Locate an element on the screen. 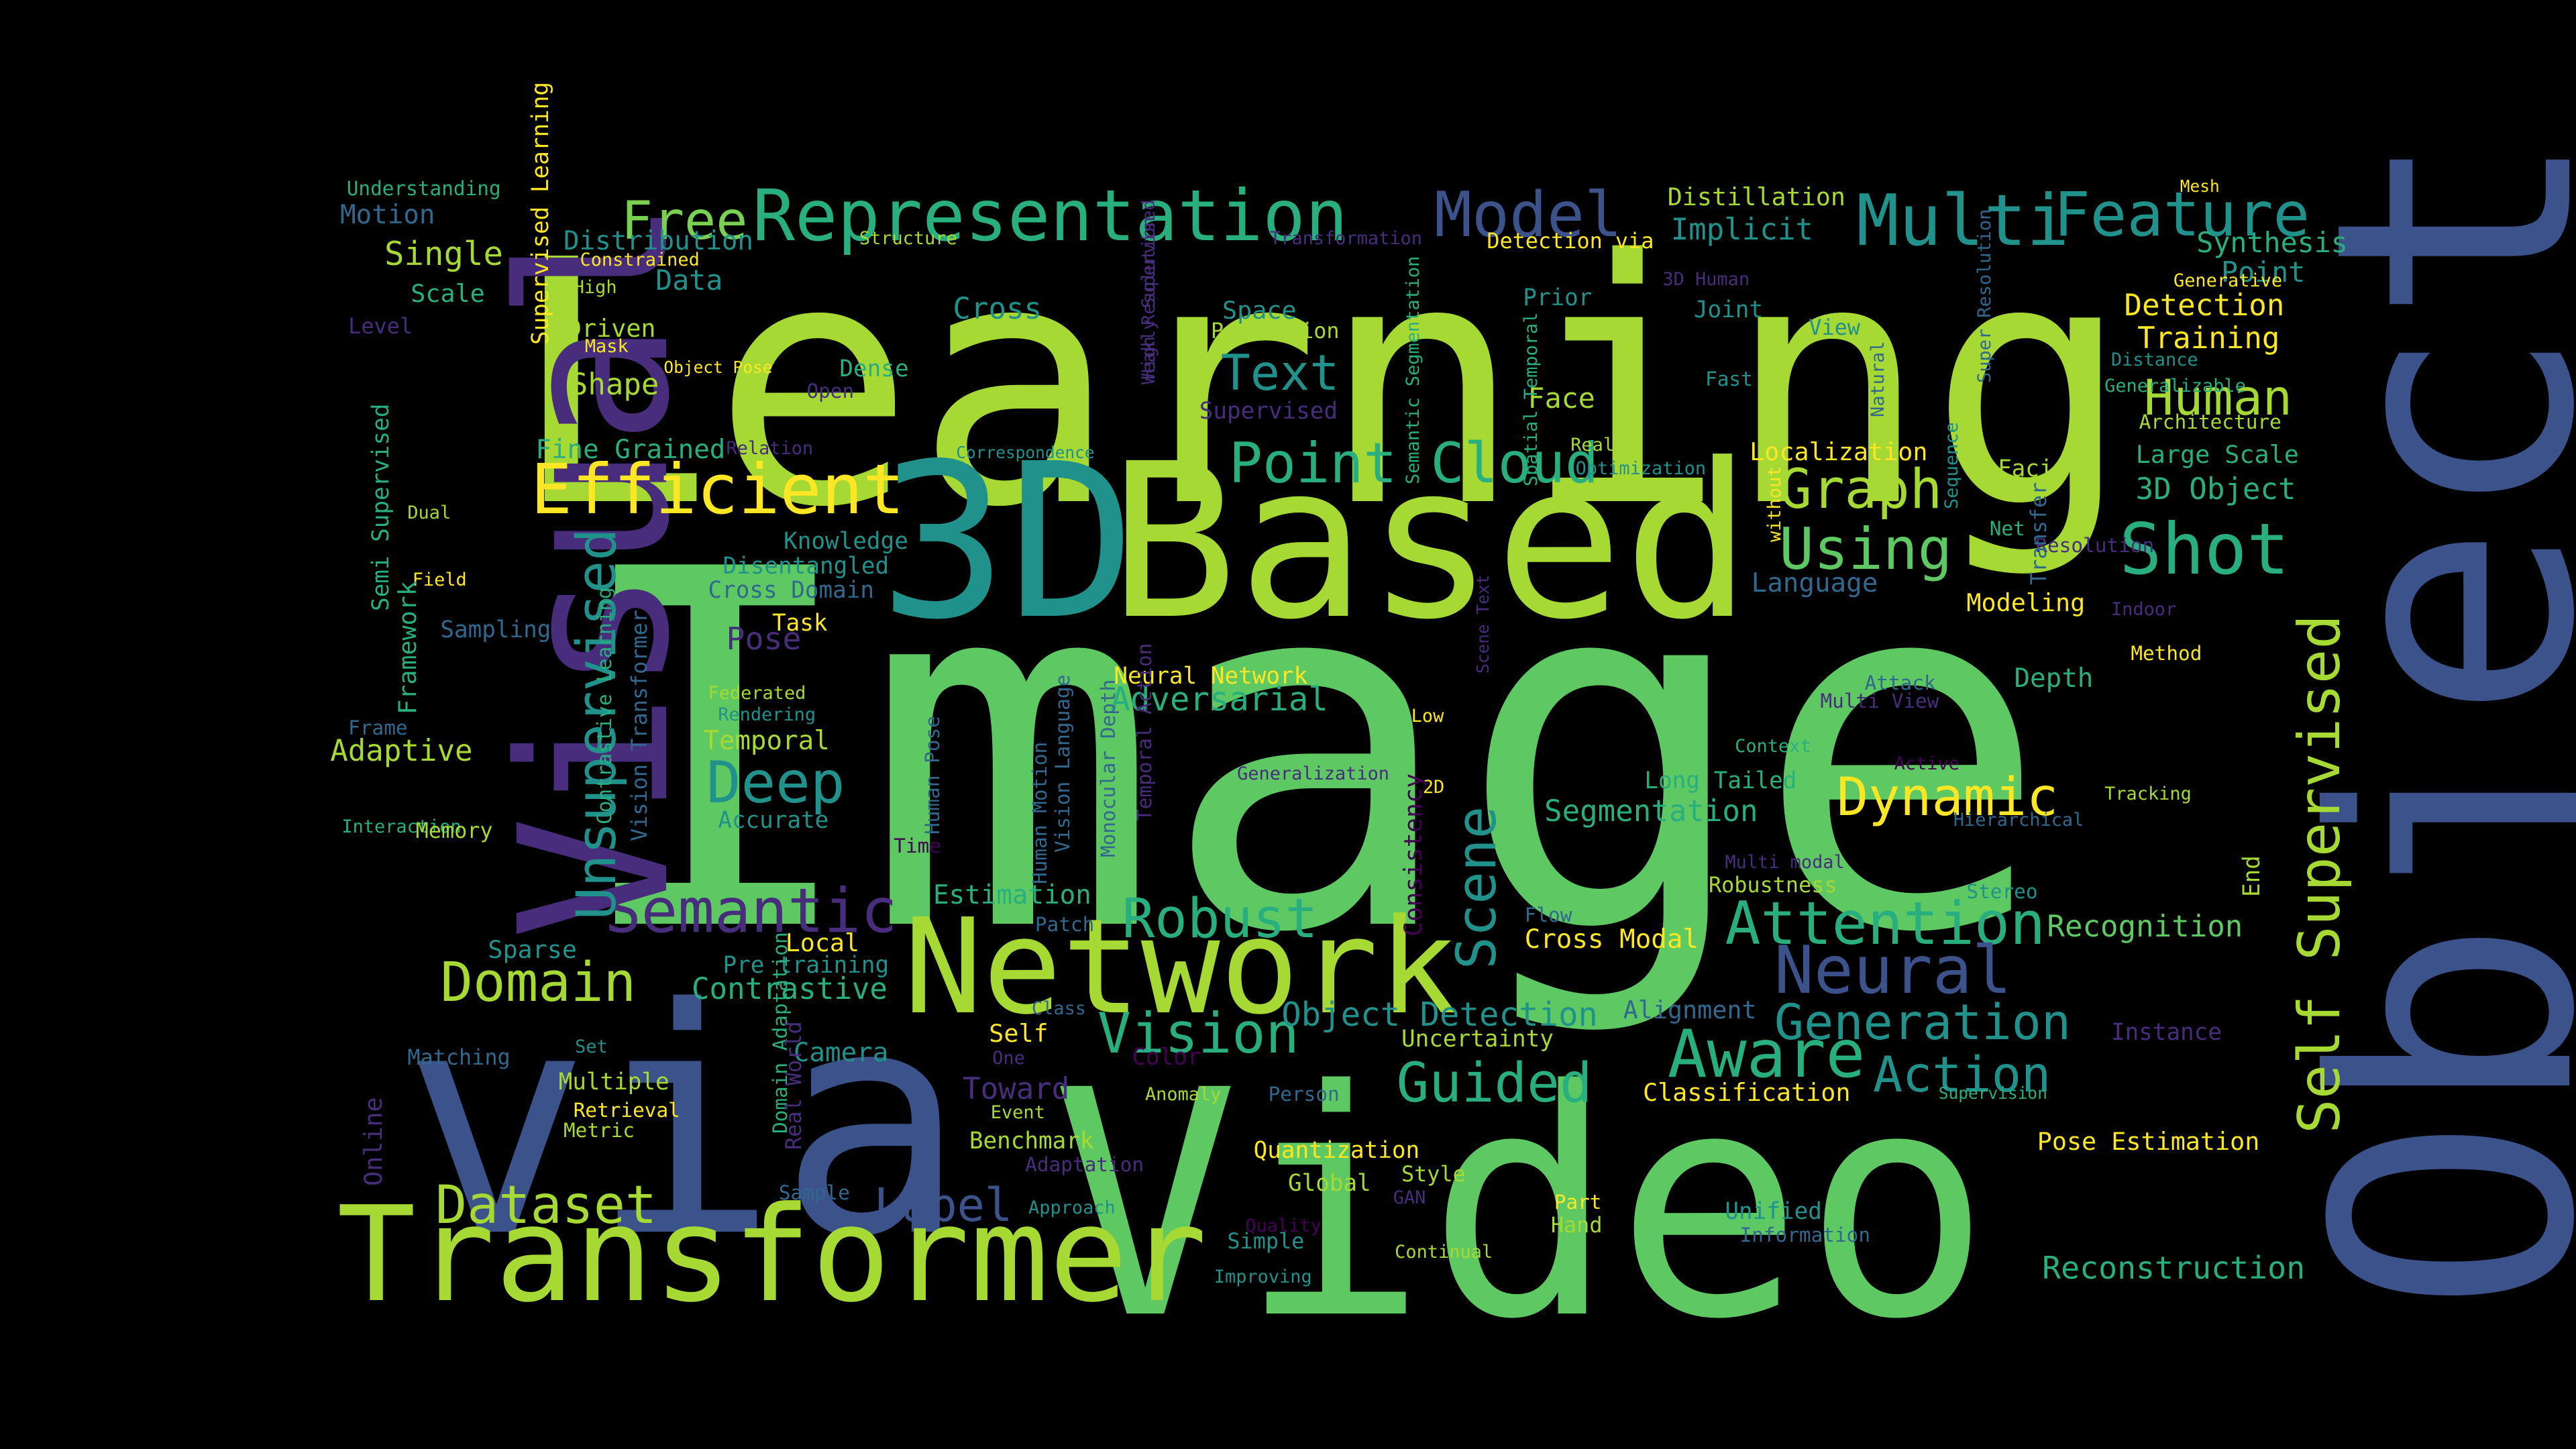 This screenshot has width=2576, height=1449. word-generalization: Generalization is located at coordinates (1313, 774).